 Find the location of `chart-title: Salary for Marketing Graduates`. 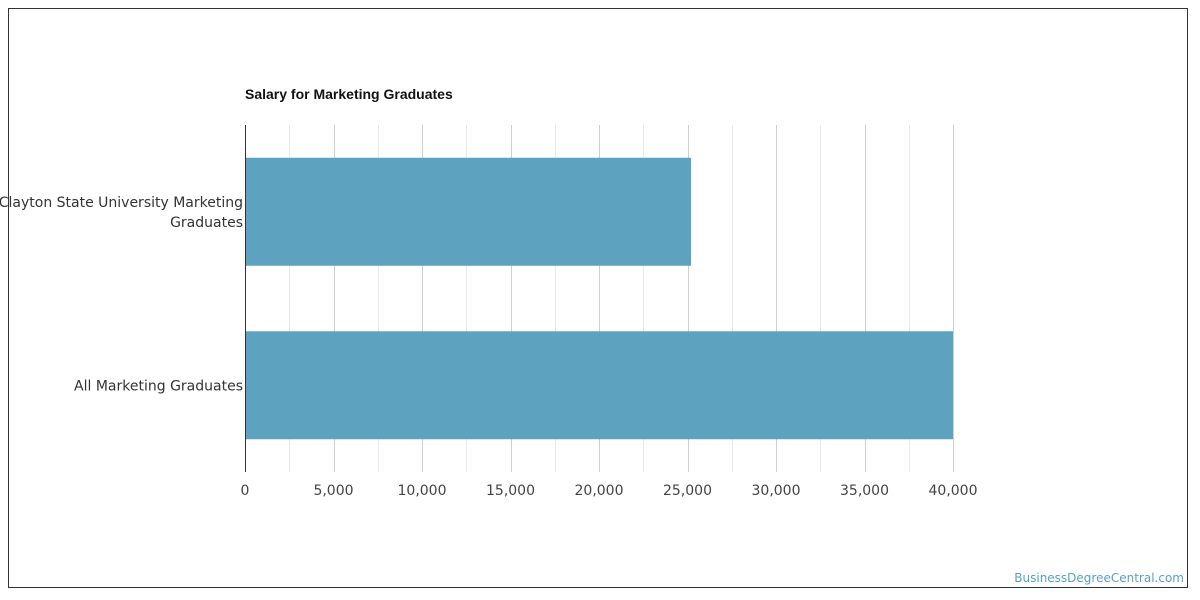

chart-title: Salary for Marketing Graduates is located at coordinates (349, 94).